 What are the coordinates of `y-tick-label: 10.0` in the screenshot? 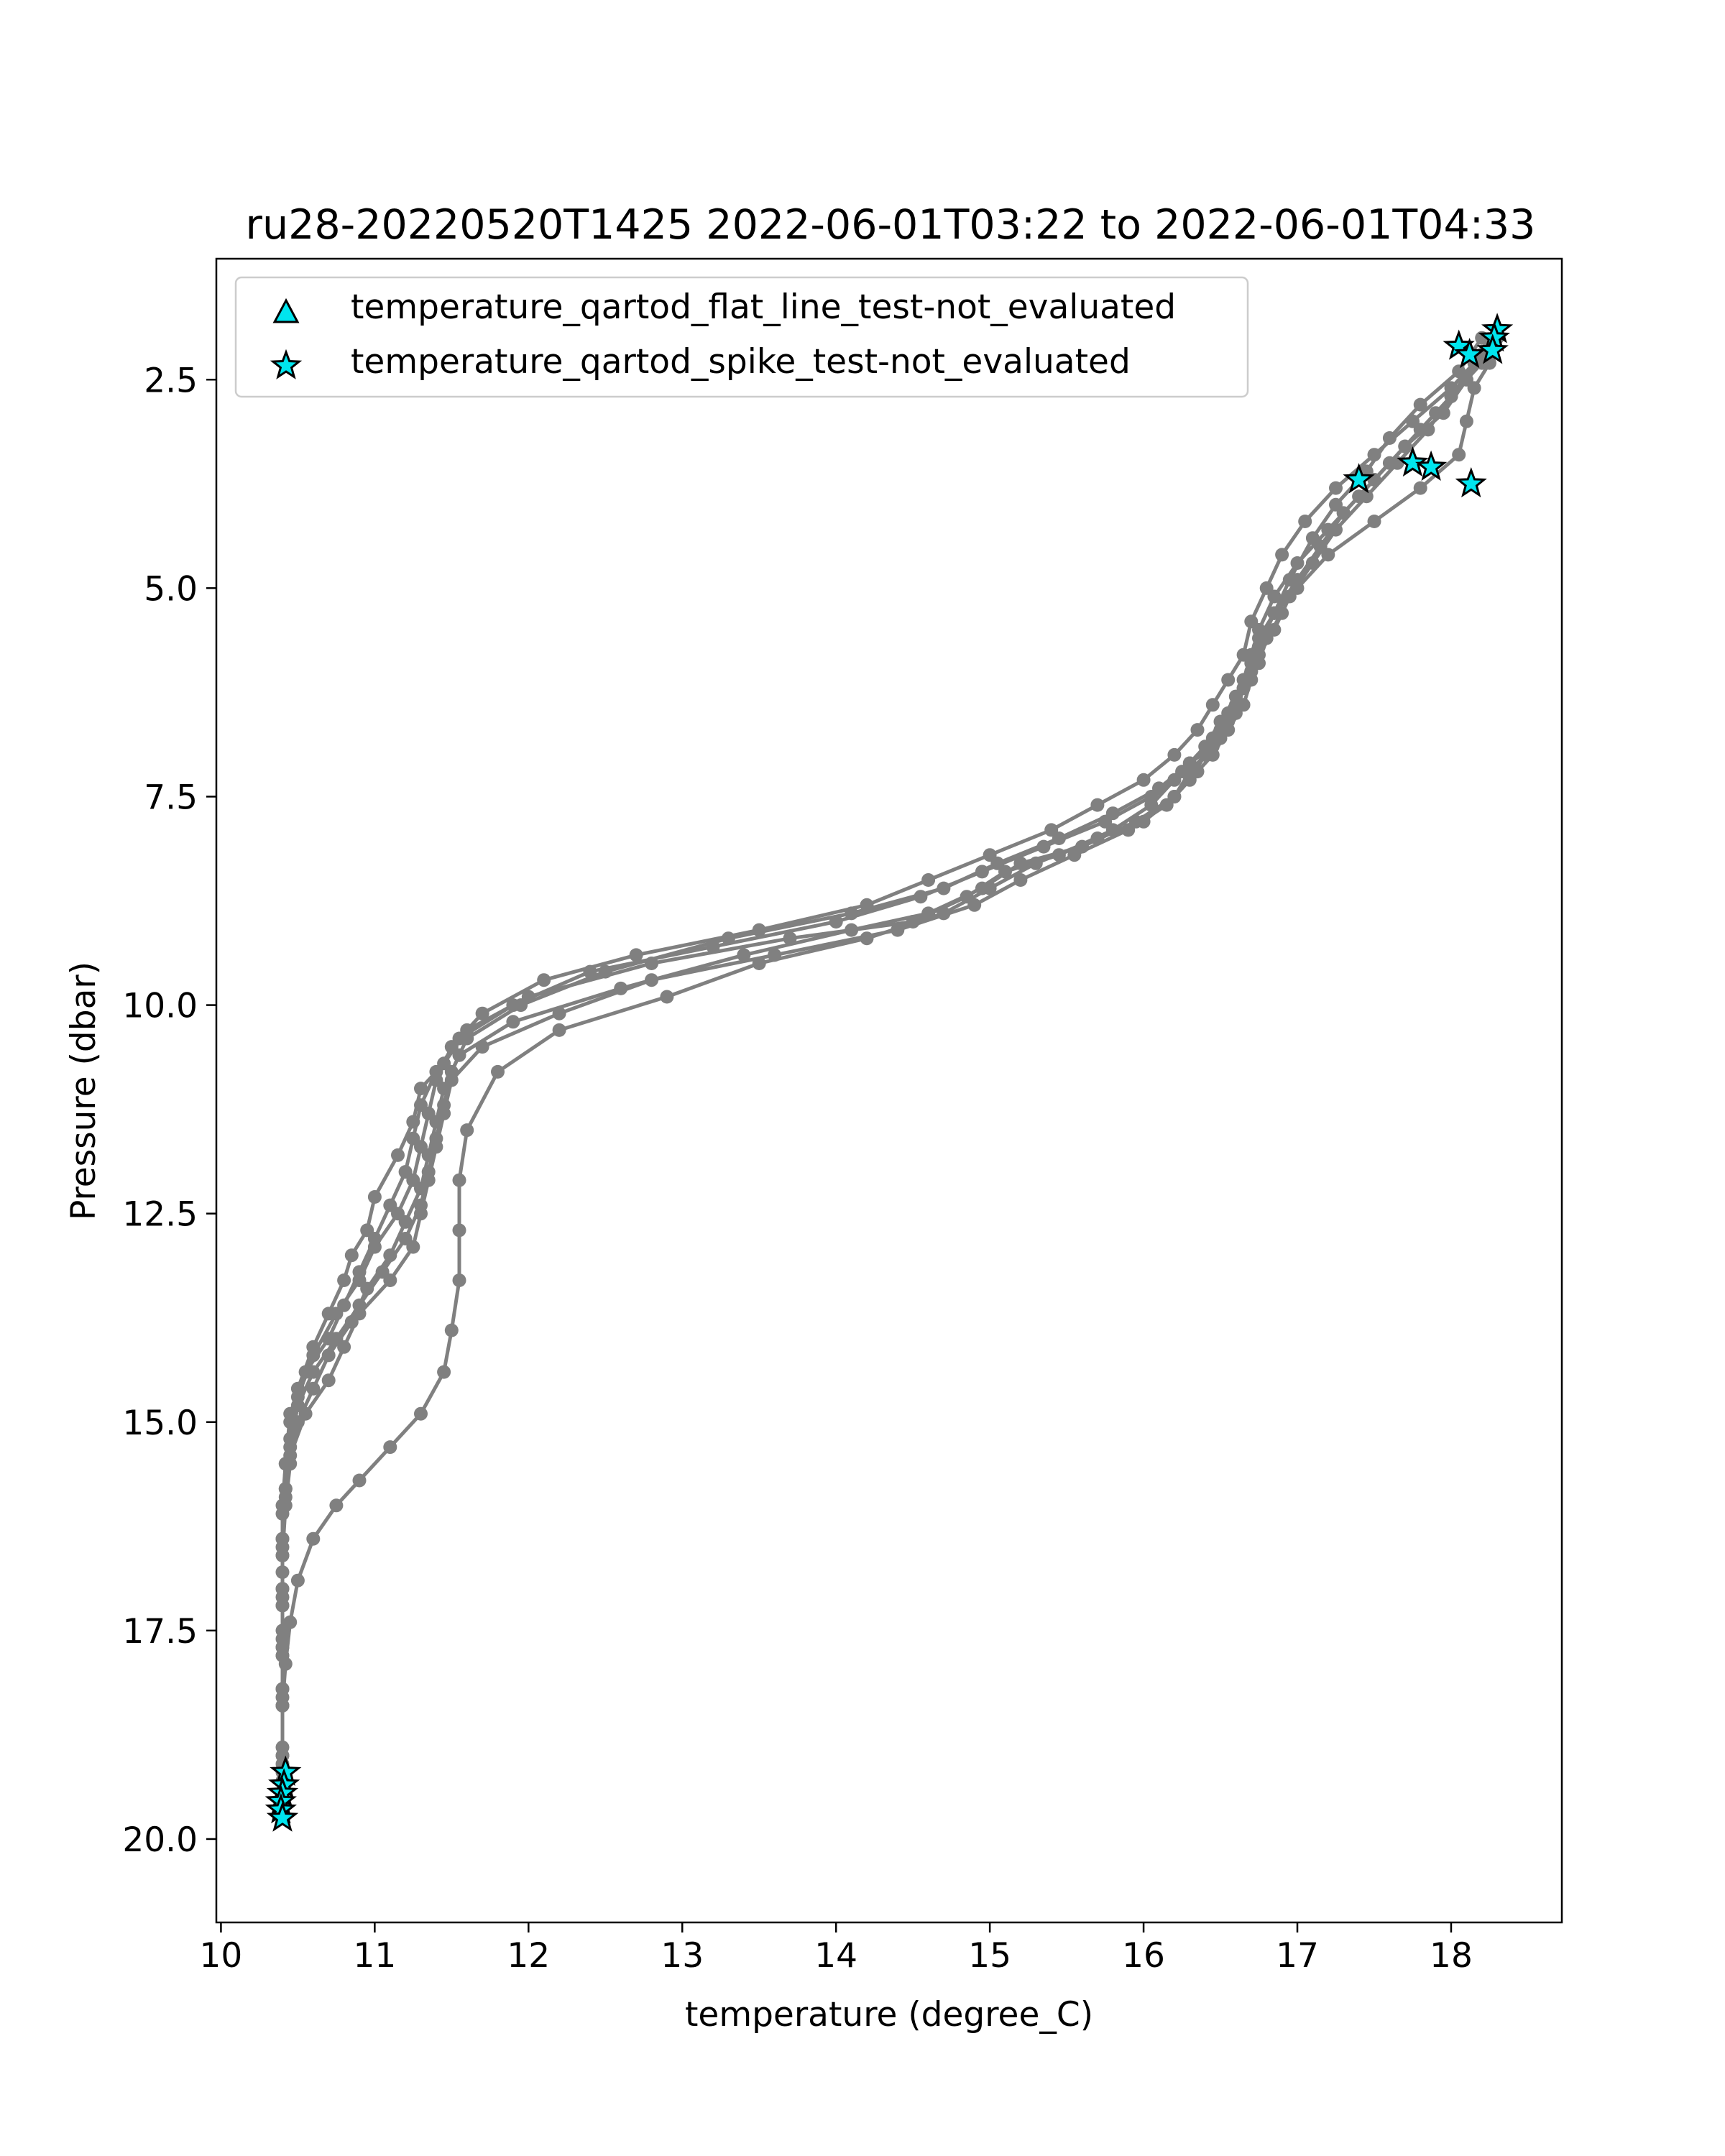 It's located at (160, 1007).